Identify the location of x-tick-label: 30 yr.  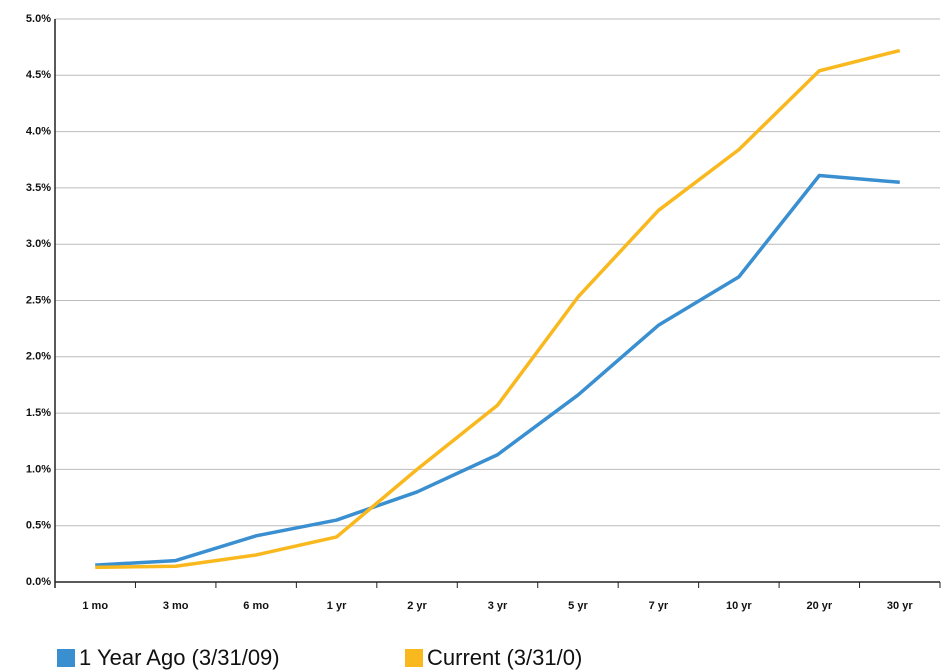
(900, 606).